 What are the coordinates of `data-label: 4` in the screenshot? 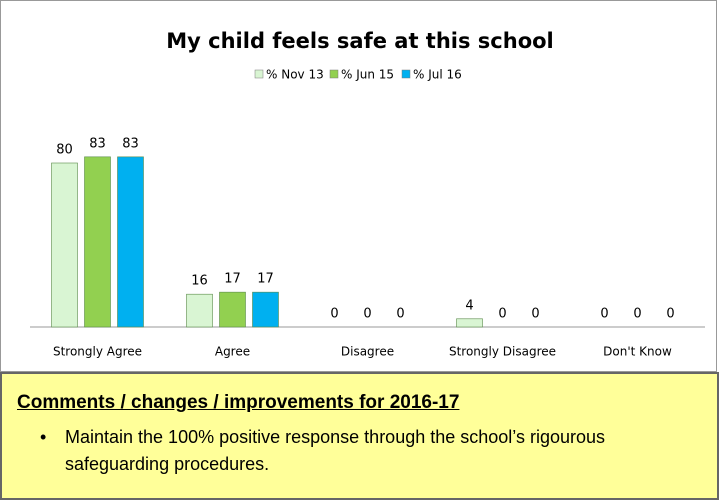 It's located at (469, 305).